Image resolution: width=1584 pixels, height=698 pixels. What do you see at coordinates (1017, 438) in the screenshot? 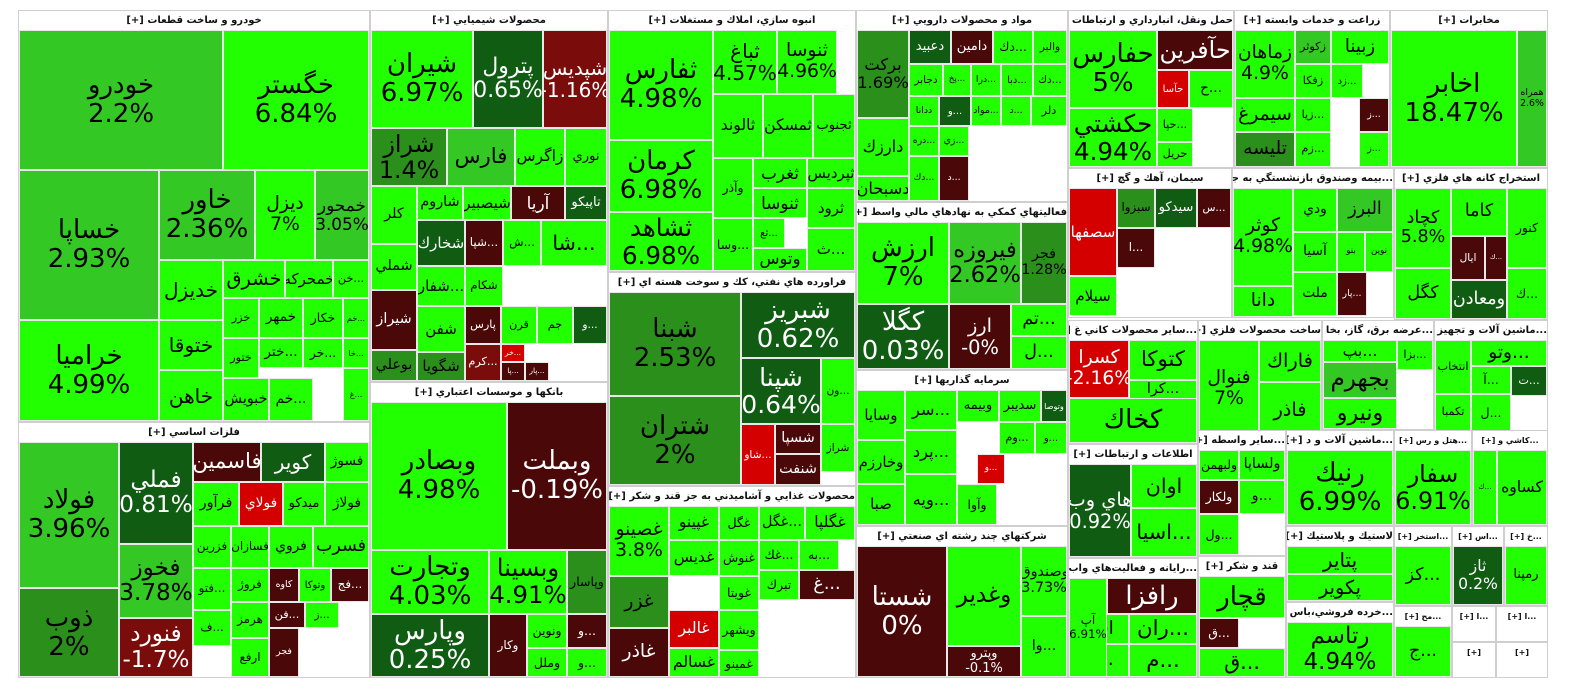
I see `tile-14-5: ...وم` at bounding box center [1017, 438].